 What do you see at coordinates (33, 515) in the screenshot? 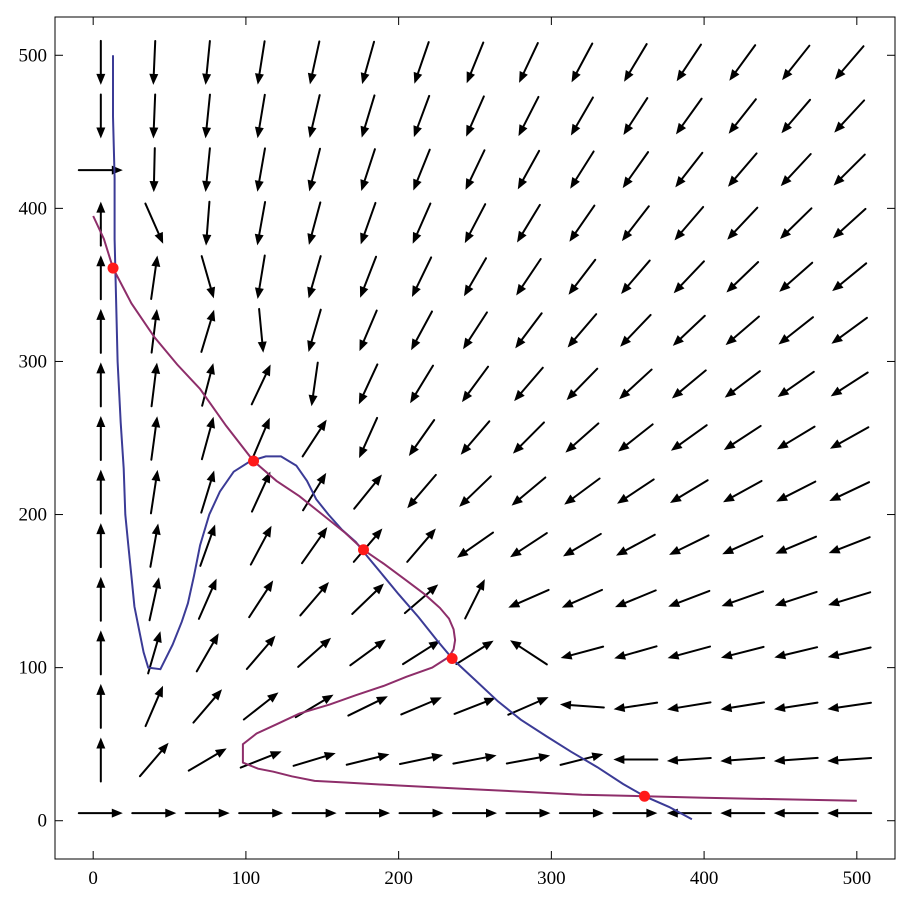
I see `y-tick-label-200: 200` at bounding box center [33, 515].